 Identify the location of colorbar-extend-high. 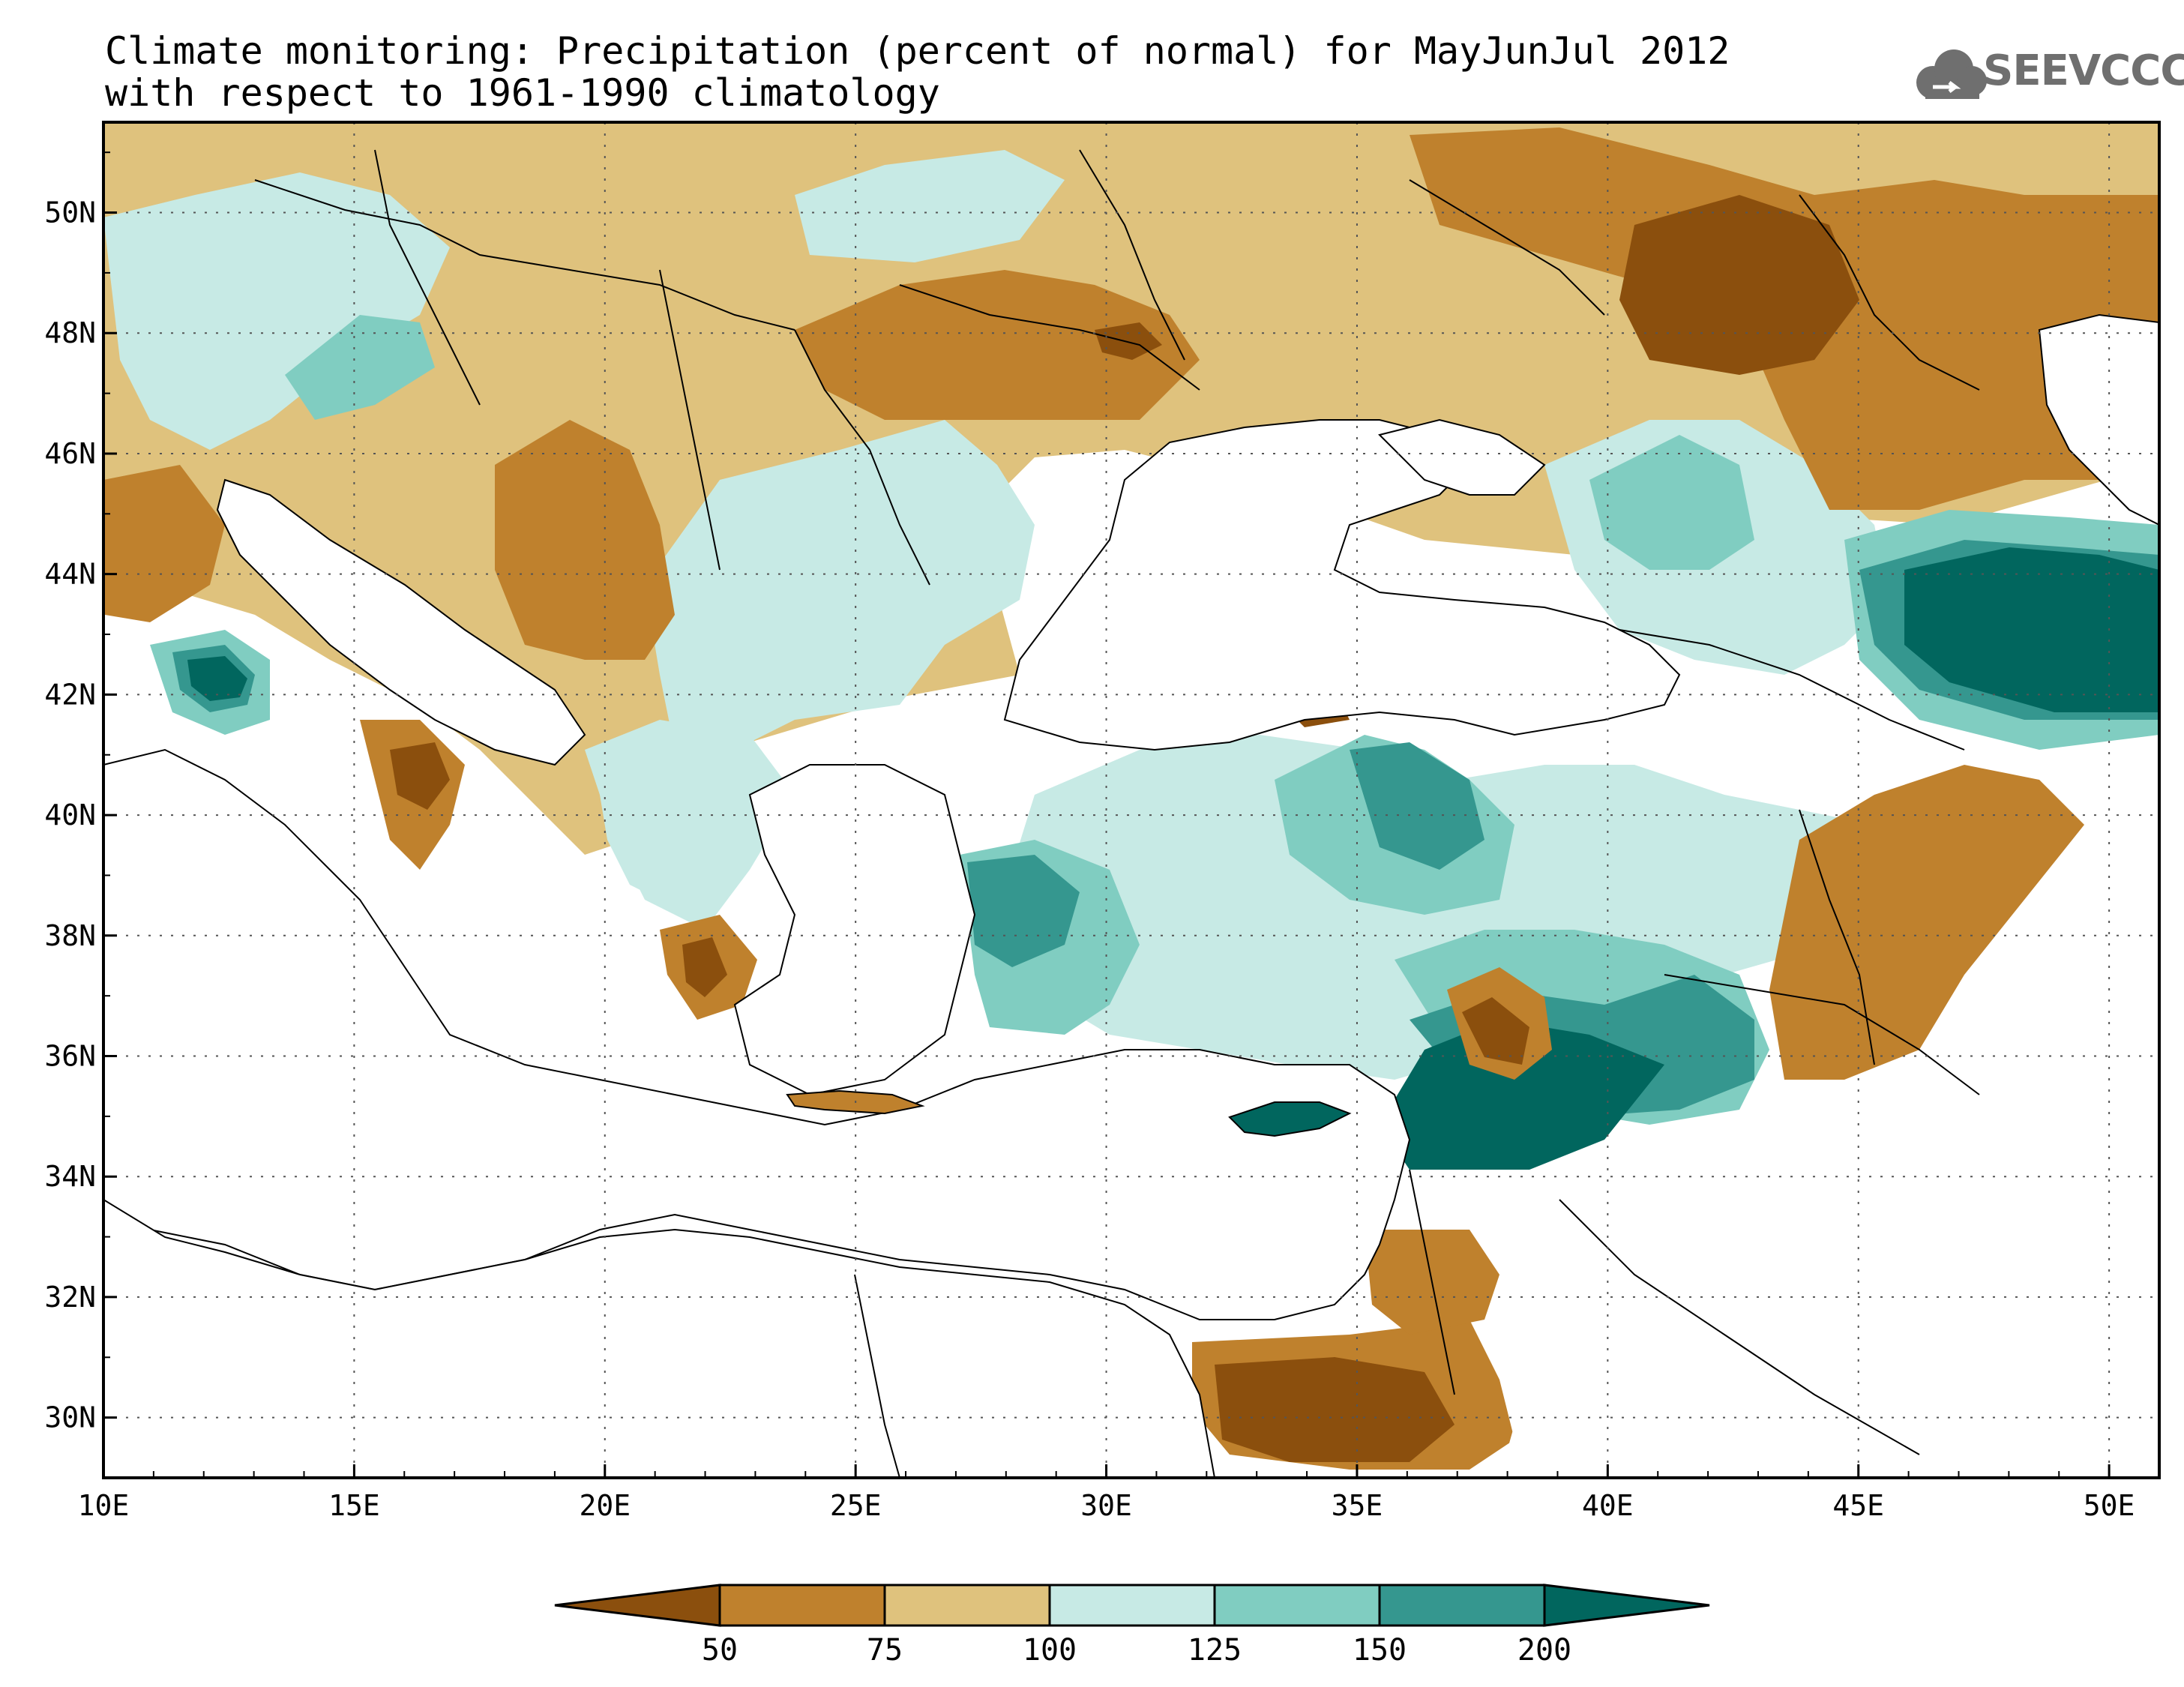
(1626, 1605).